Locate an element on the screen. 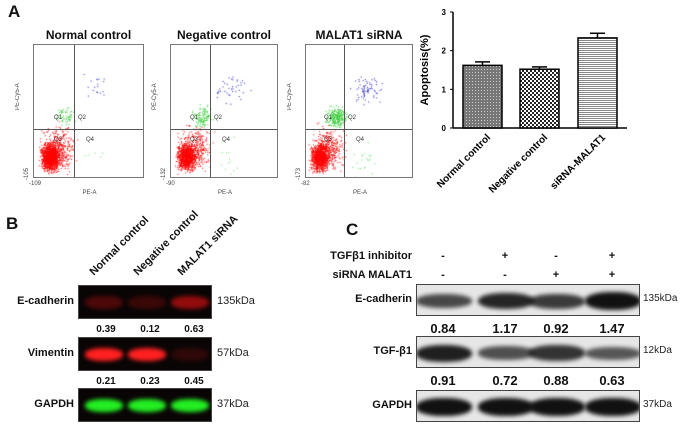 This screenshot has height=428, width=686. blot-c-row-label: TGF-β1 is located at coordinates (393, 351).